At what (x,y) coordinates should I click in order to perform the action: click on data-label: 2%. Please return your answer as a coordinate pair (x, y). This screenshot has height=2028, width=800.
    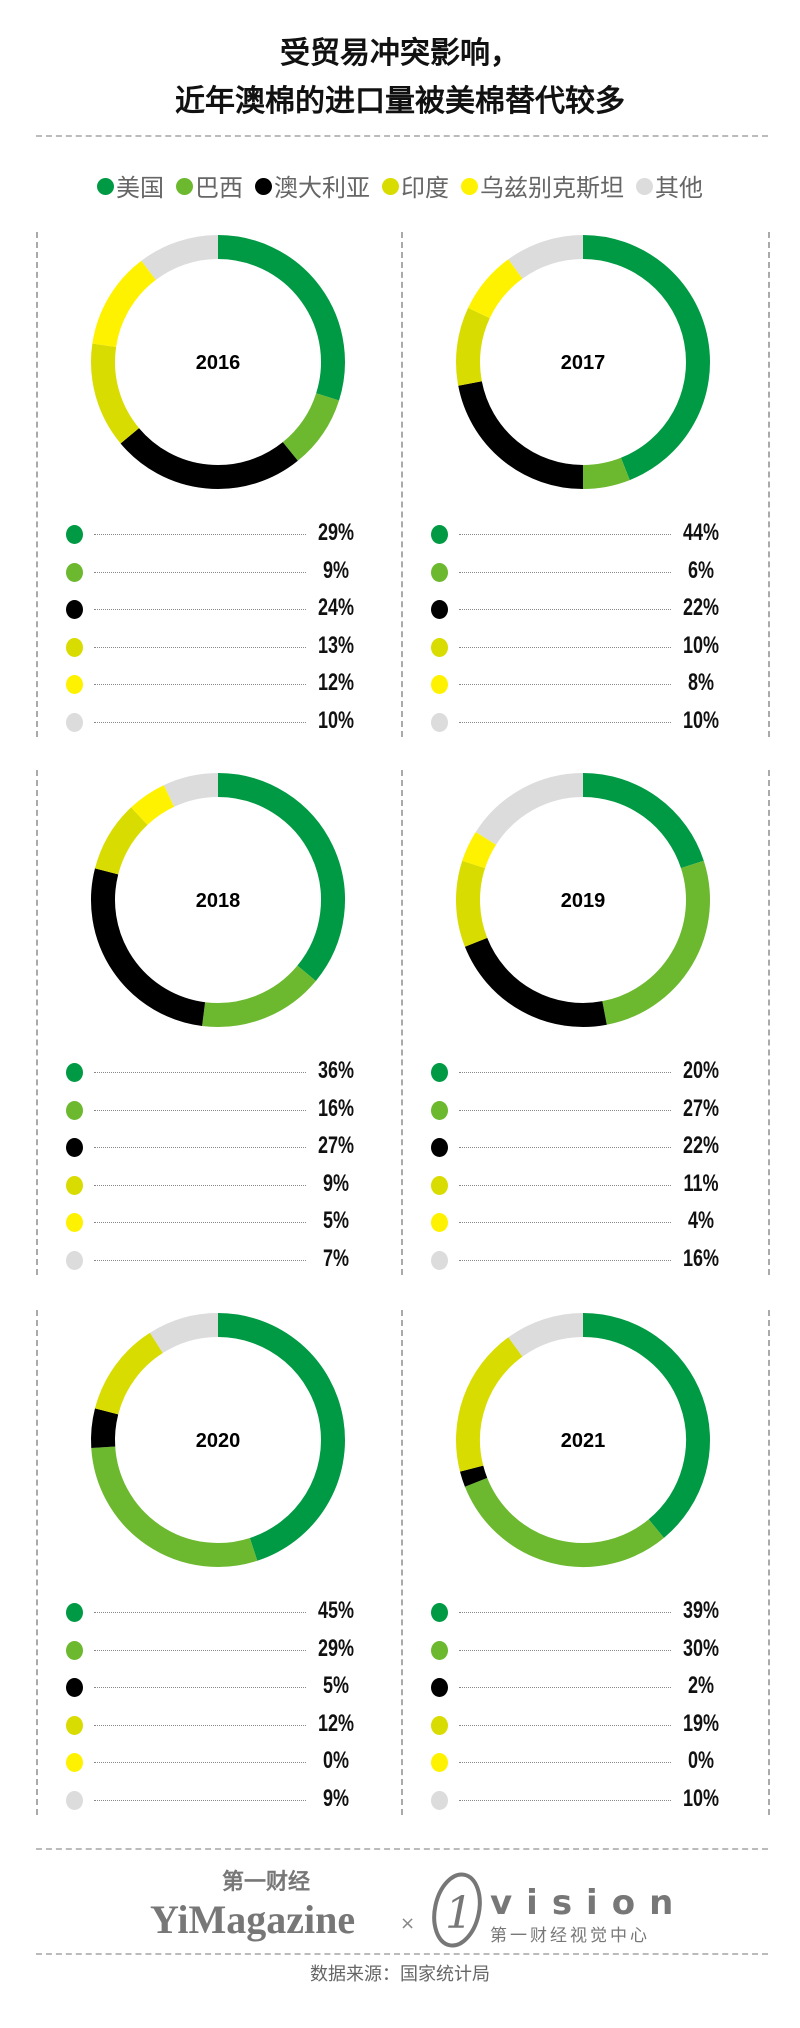
    Looking at the image, I should click on (701, 1685).